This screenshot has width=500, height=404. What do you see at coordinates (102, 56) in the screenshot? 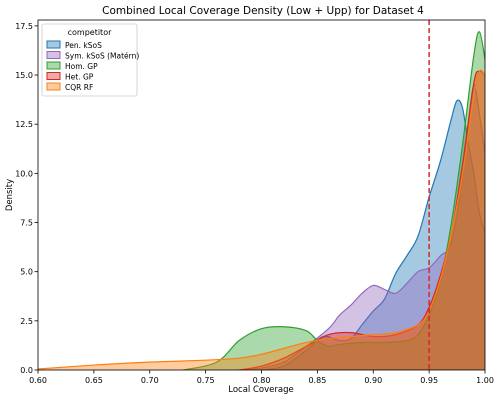
I see `legend-label-sym-ksos-mat-rn: Sym. kSoS (Matérn)` at bounding box center [102, 56].